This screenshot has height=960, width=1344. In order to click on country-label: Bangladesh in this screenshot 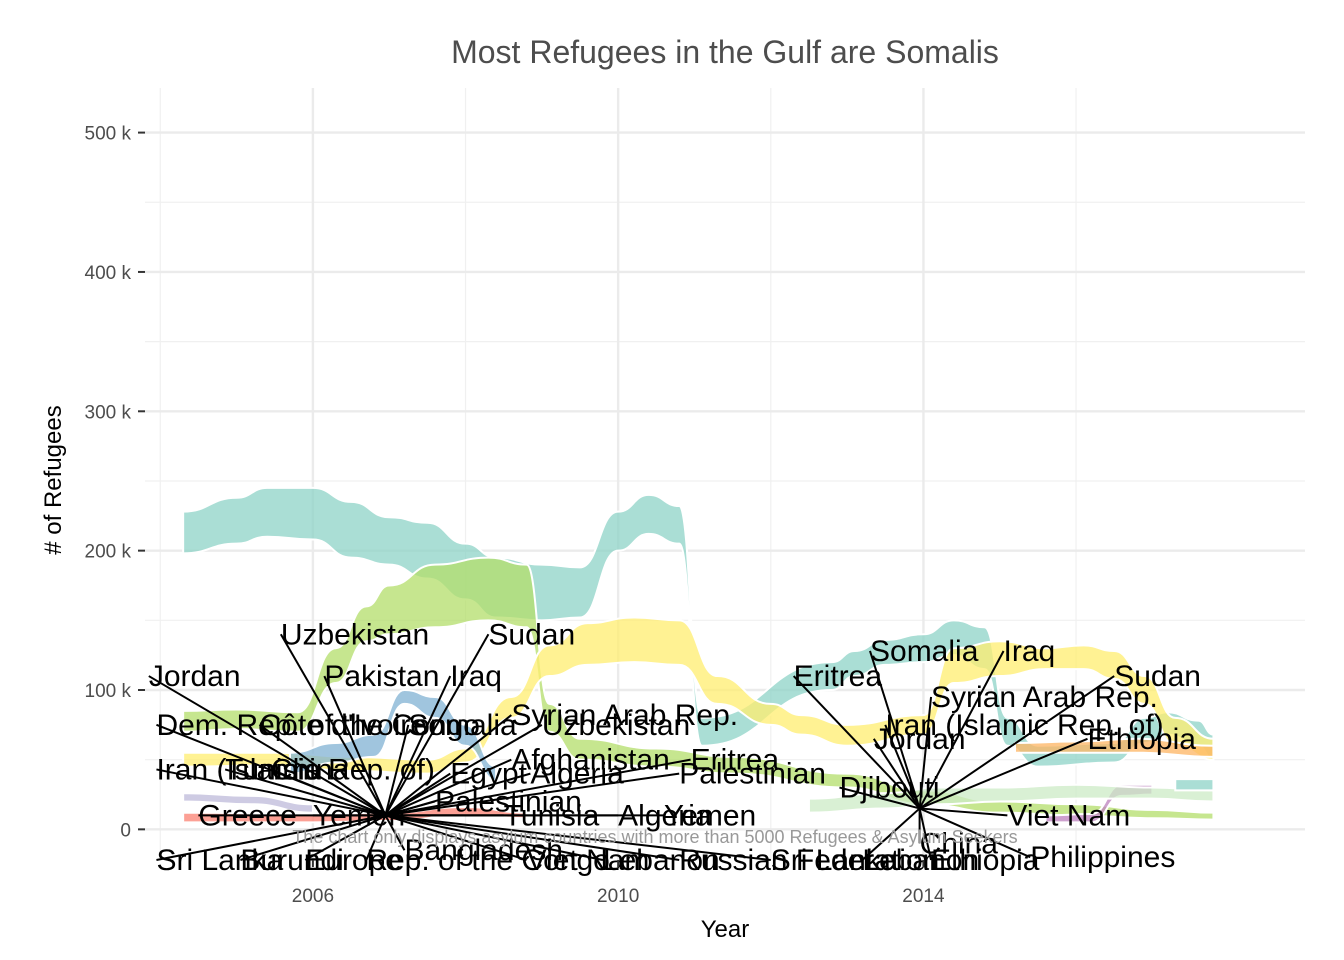, I will do `click(483, 850)`.